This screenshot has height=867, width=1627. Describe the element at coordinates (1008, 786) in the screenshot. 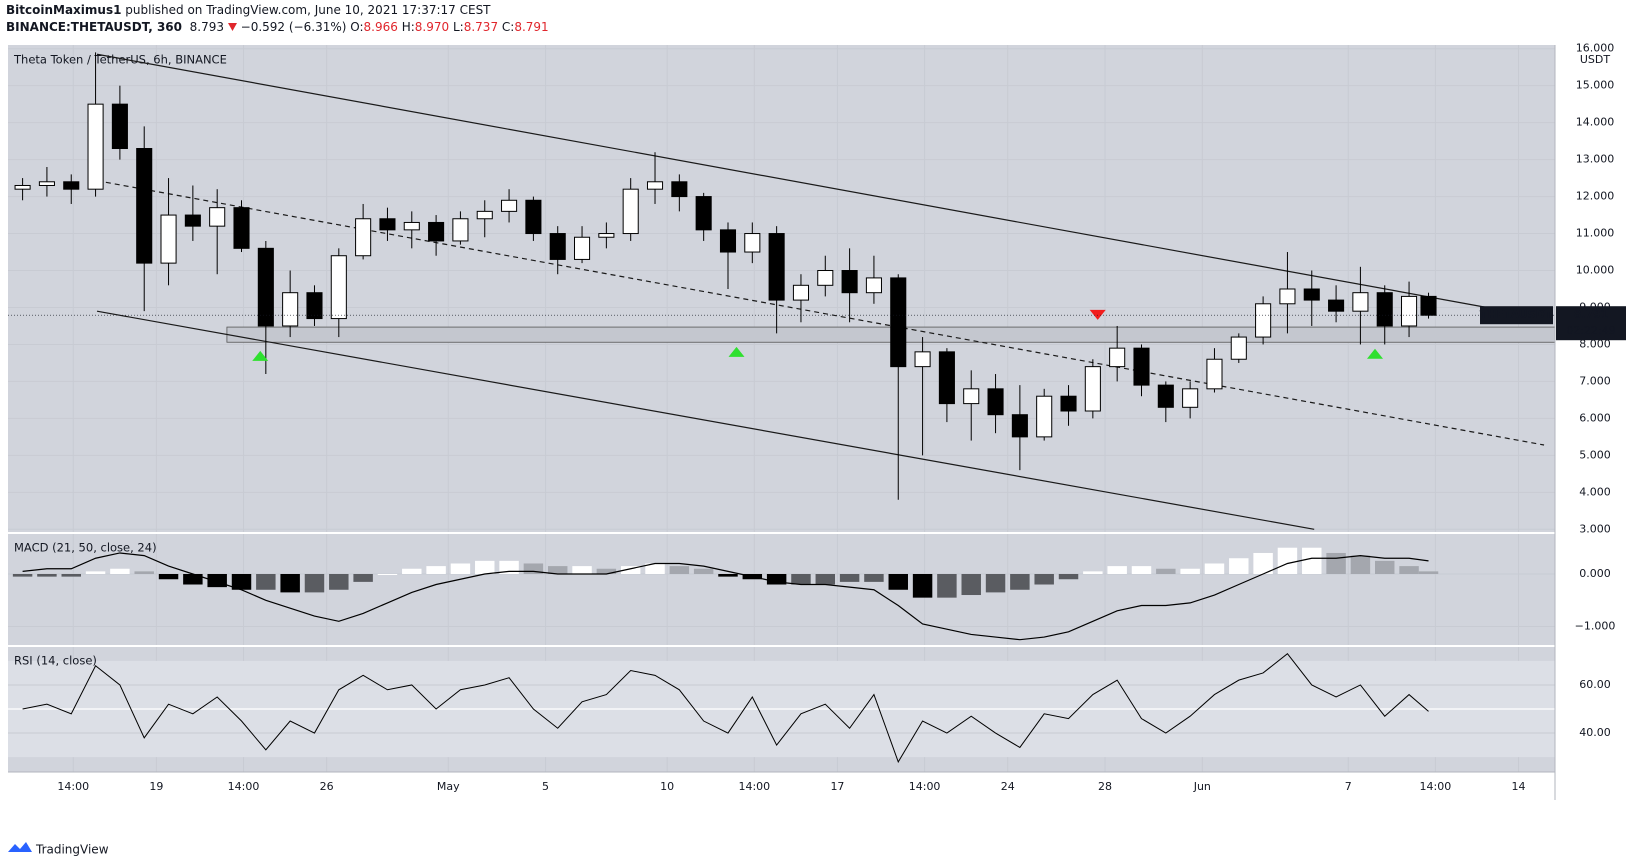

I see `x-tick-label: 24` at that location.